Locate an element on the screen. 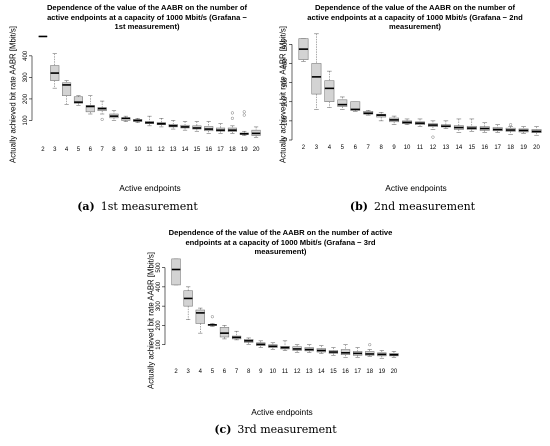  y-tick-label-3-0: 100 is located at coordinates (159, 344).